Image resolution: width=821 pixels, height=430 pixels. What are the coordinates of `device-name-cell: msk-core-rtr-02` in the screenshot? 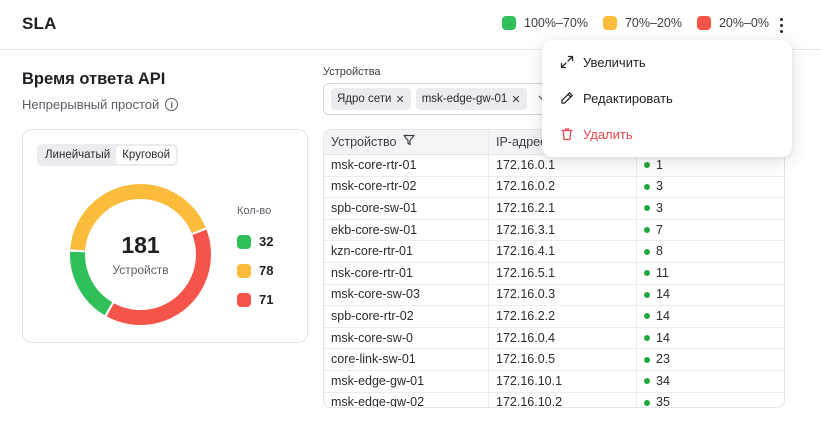 It's located at (406, 187).